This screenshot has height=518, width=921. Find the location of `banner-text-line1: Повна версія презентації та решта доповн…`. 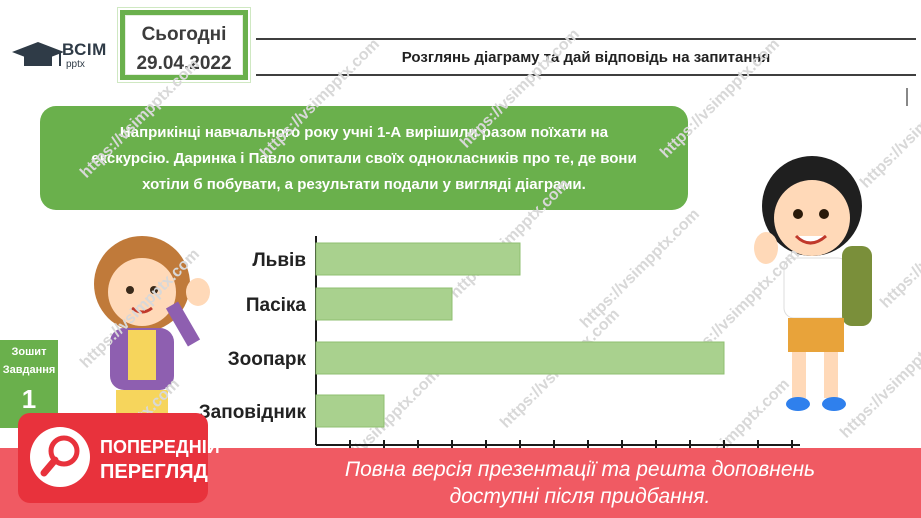

banner-text-line1: Повна версія презентації та решта доповн… is located at coordinates (580, 469).